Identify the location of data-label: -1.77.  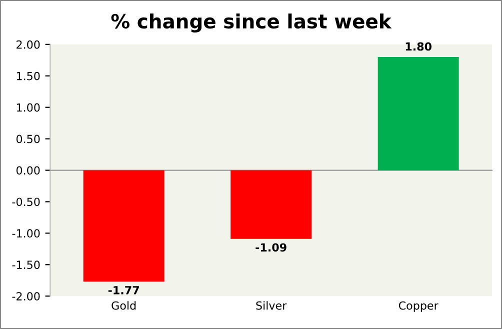
(123, 290).